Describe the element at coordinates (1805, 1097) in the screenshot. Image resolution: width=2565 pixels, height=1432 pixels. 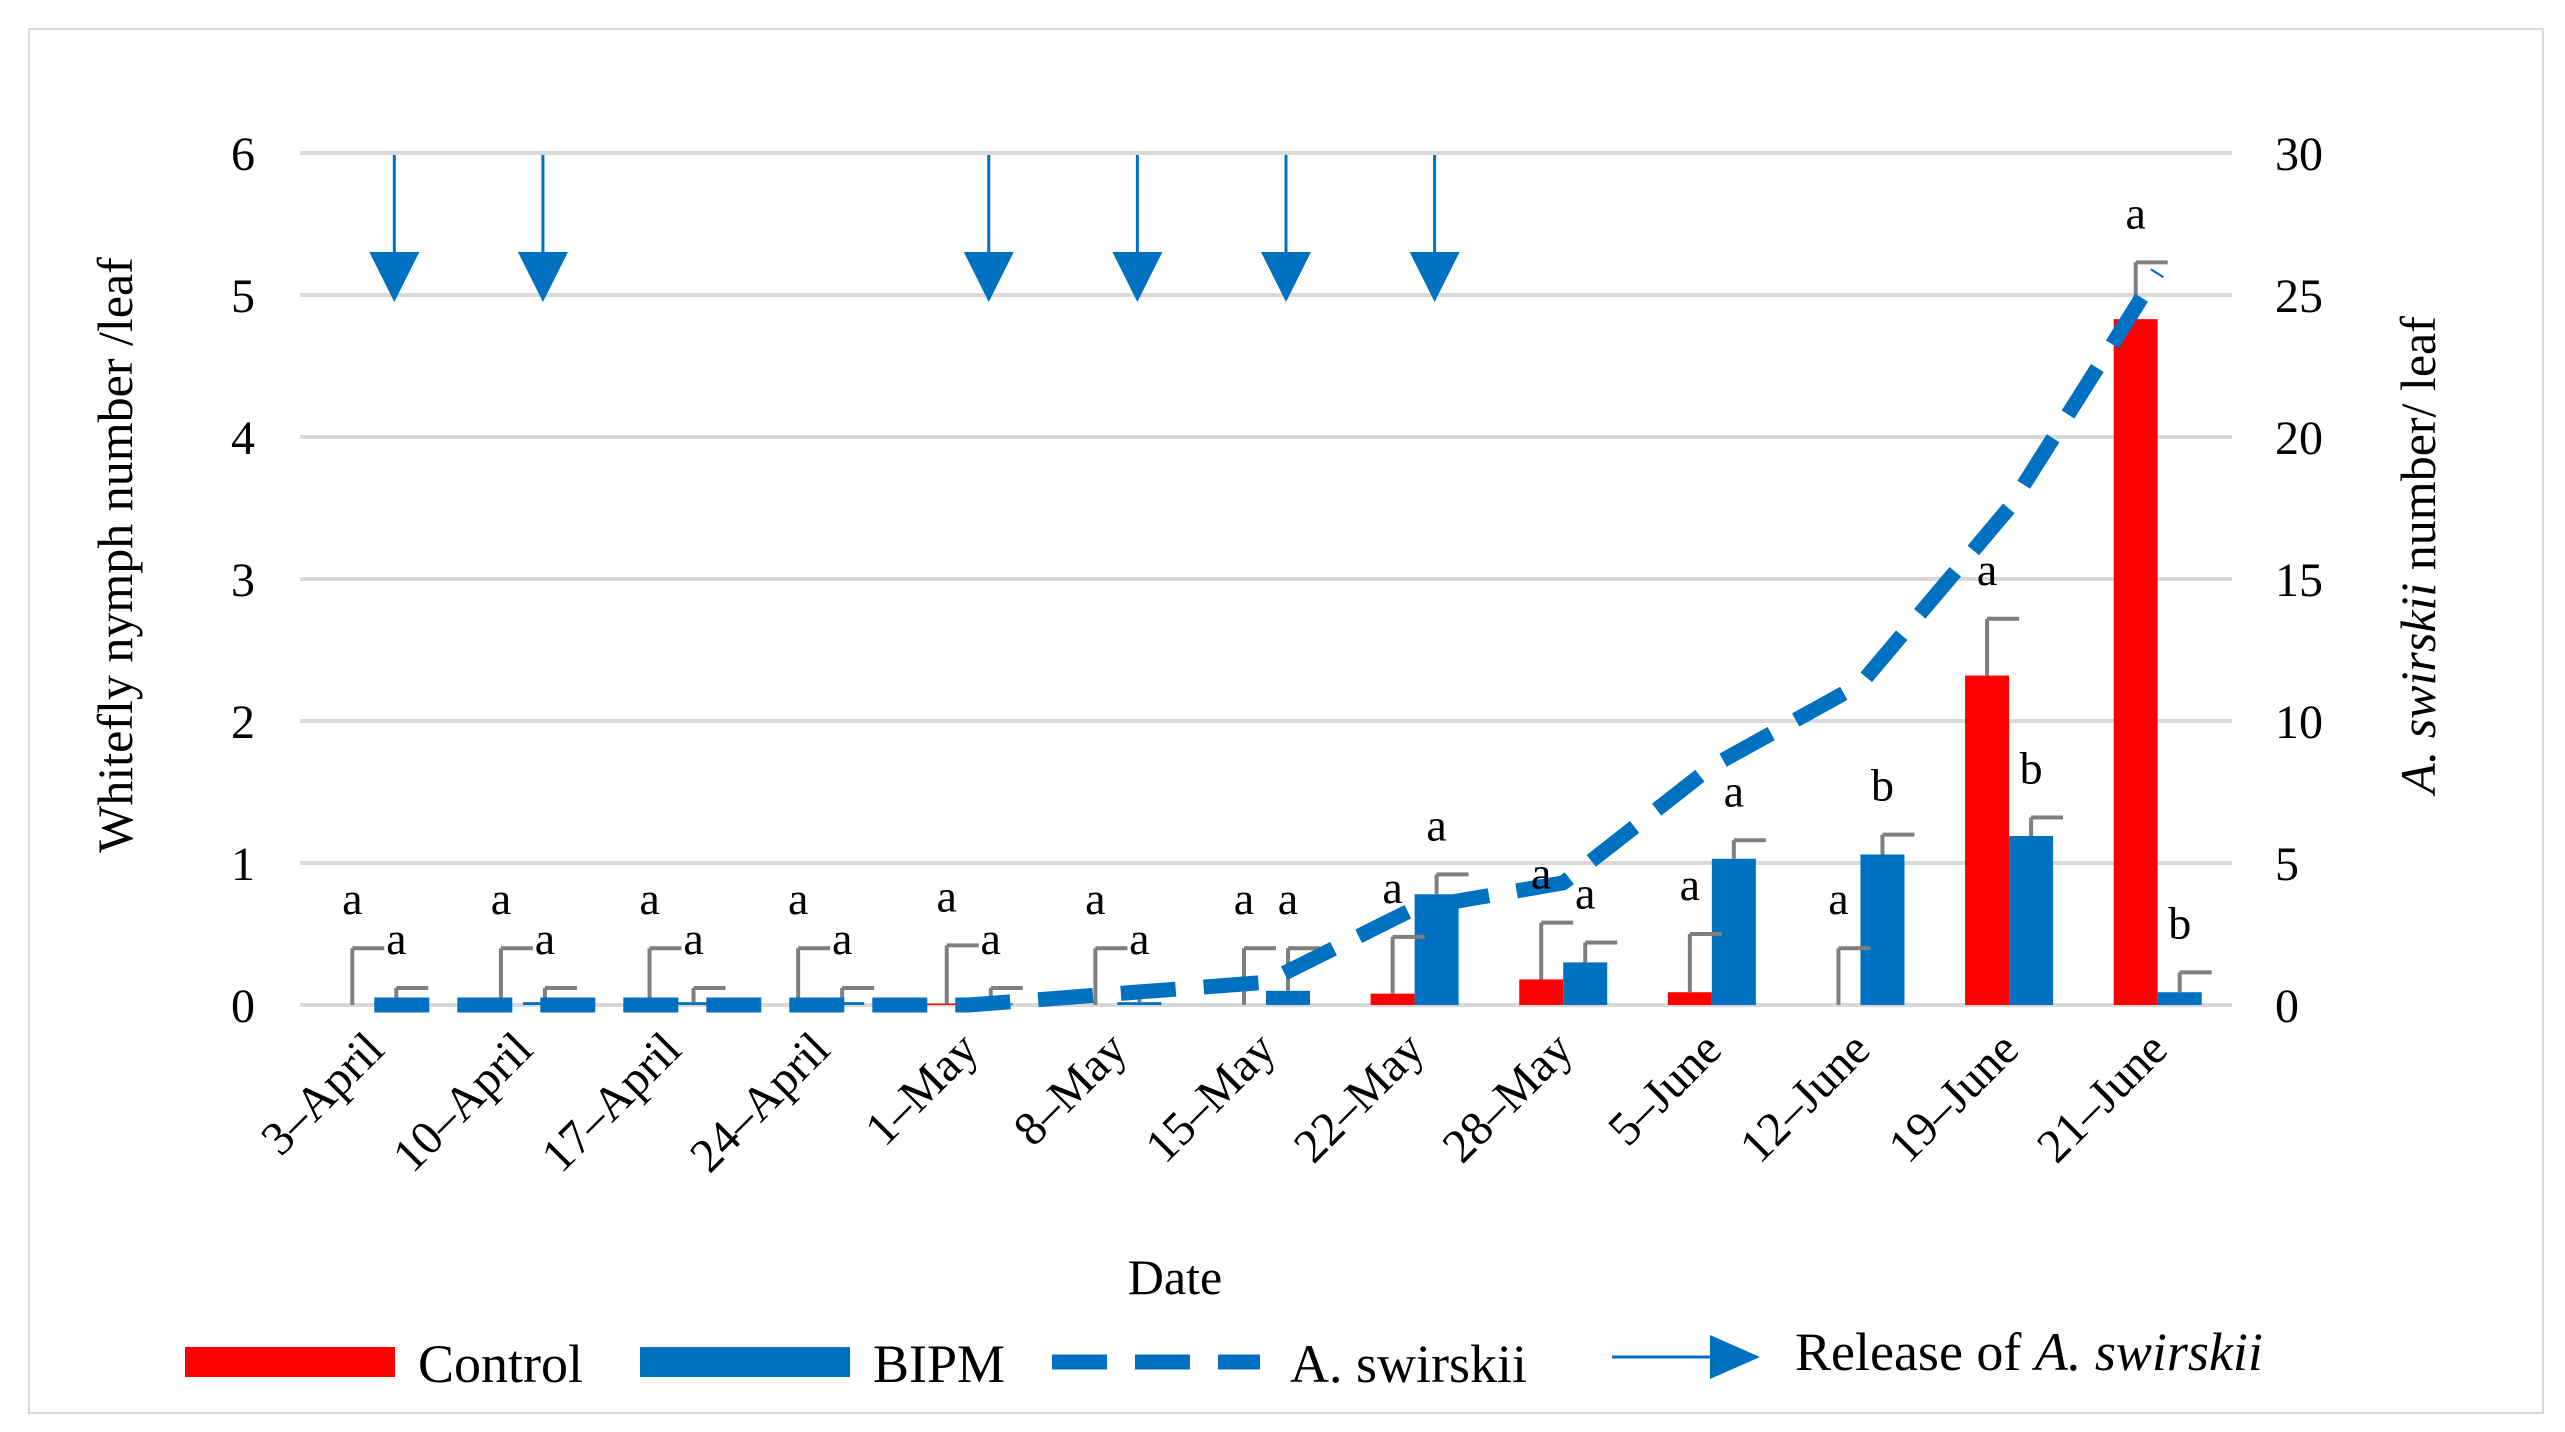
I see `x-tick-label: 12–June` at that location.